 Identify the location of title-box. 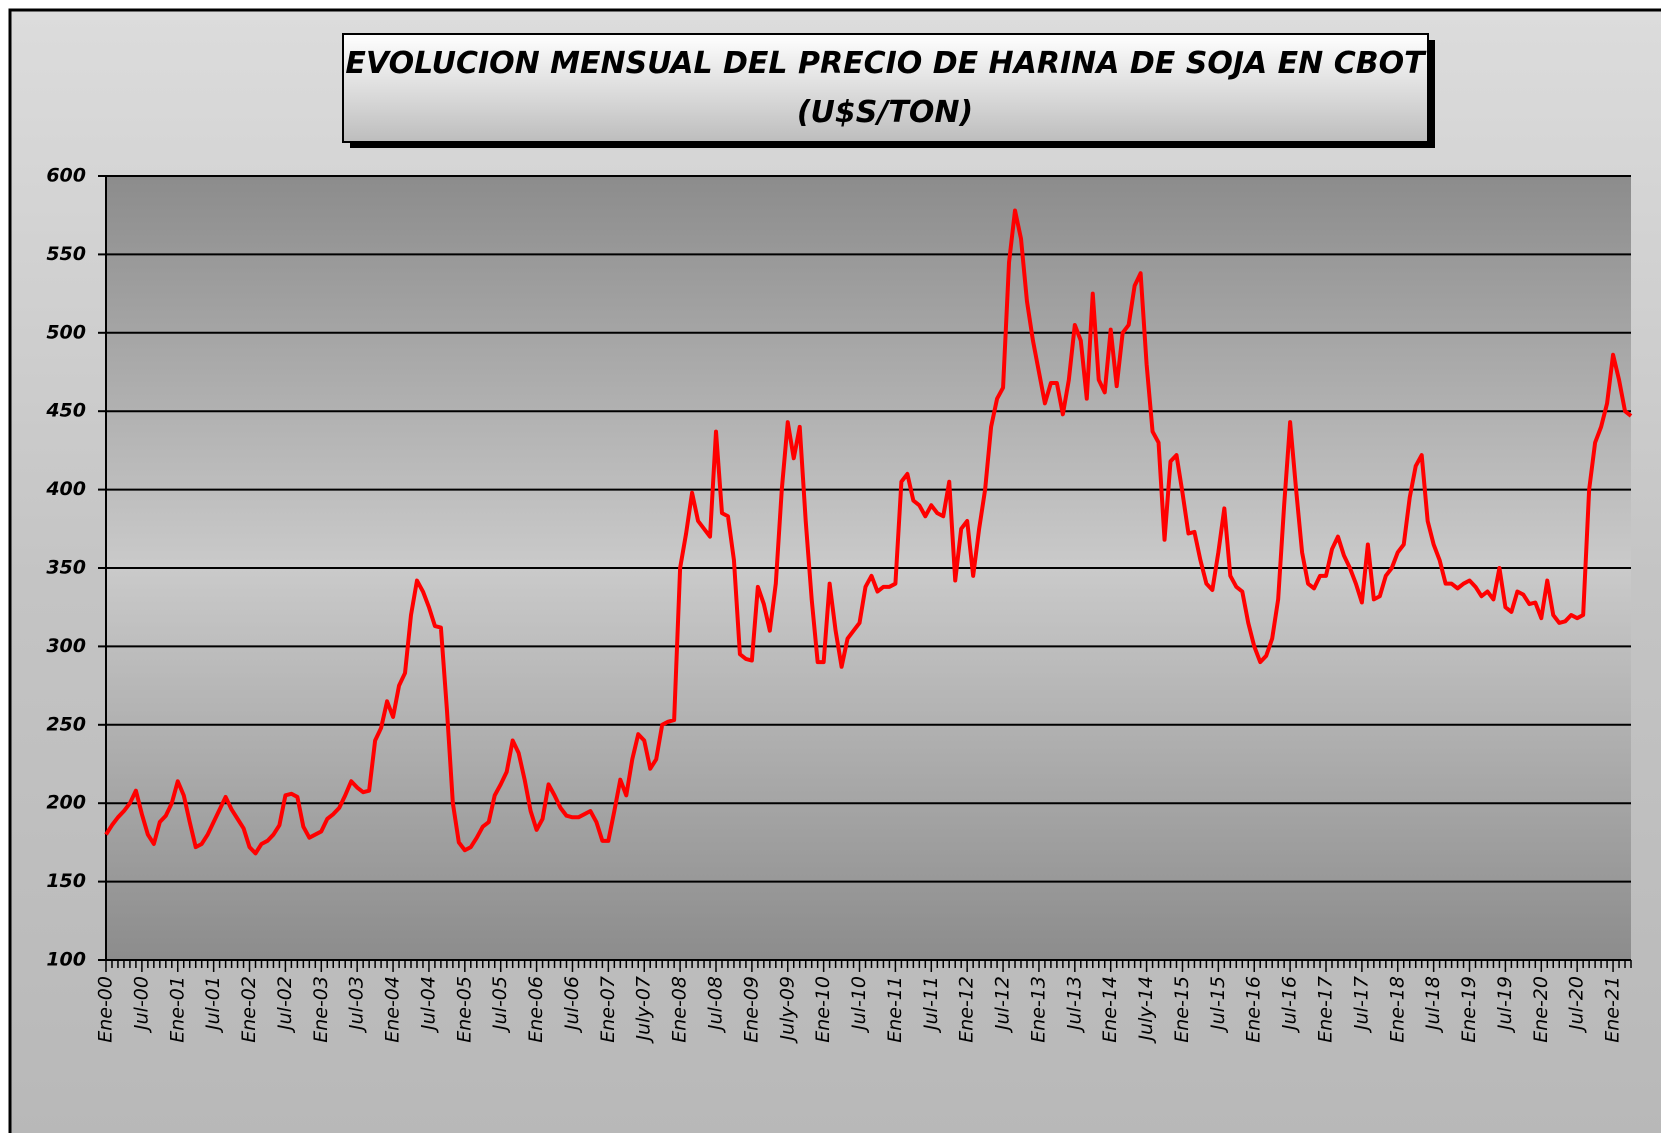
(885, 88).